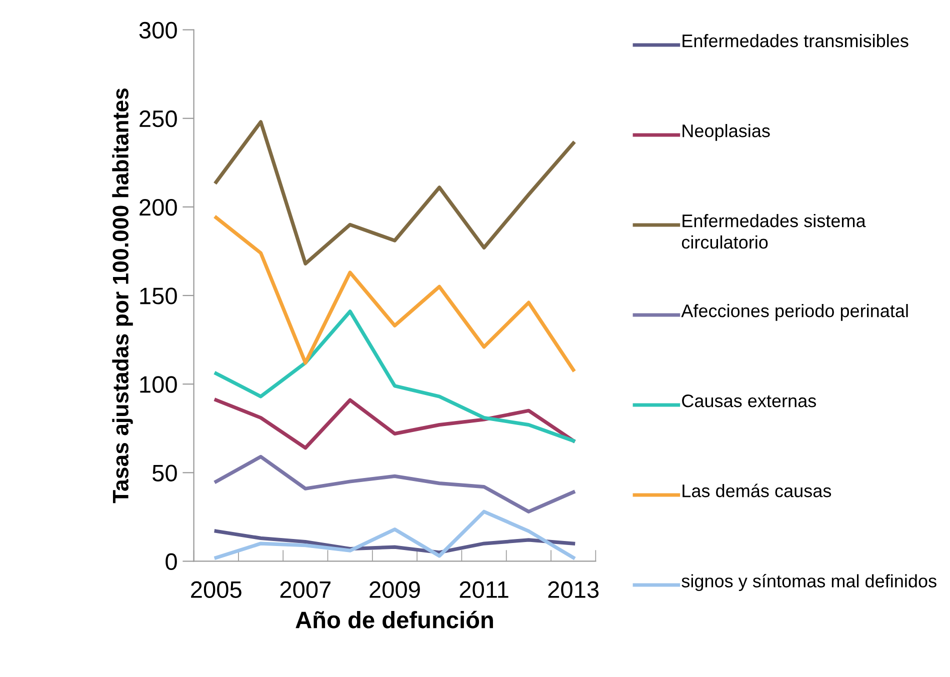 Image resolution: width=950 pixels, height=677 pixels. Describe the element at coordinates (484, 589) in the screenshot. I see `x-tick-label: 2011` at that location.